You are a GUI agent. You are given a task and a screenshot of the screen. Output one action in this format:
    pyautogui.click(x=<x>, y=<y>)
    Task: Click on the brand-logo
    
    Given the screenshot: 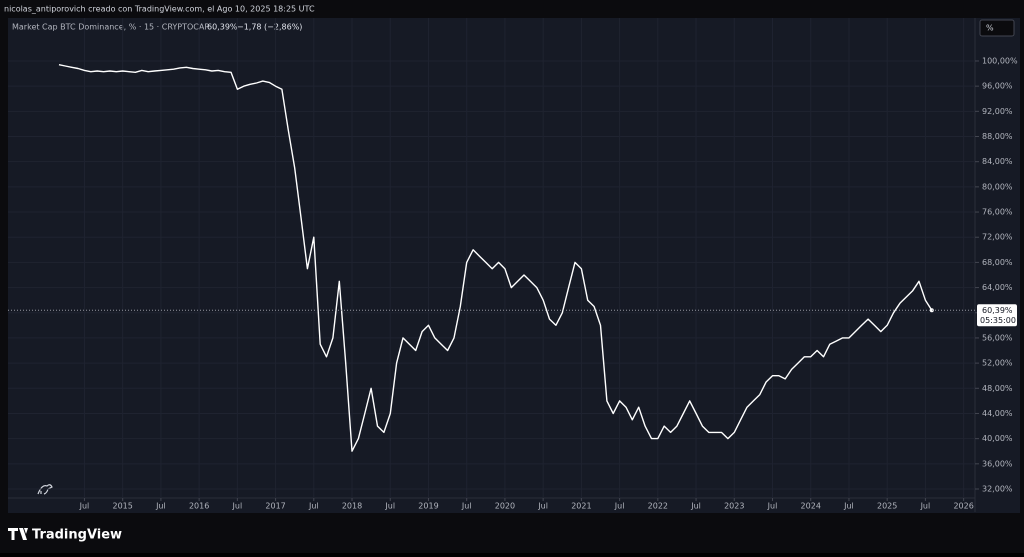 What is the action you would take?
    pyautogui.click(x=18, y=534)
    